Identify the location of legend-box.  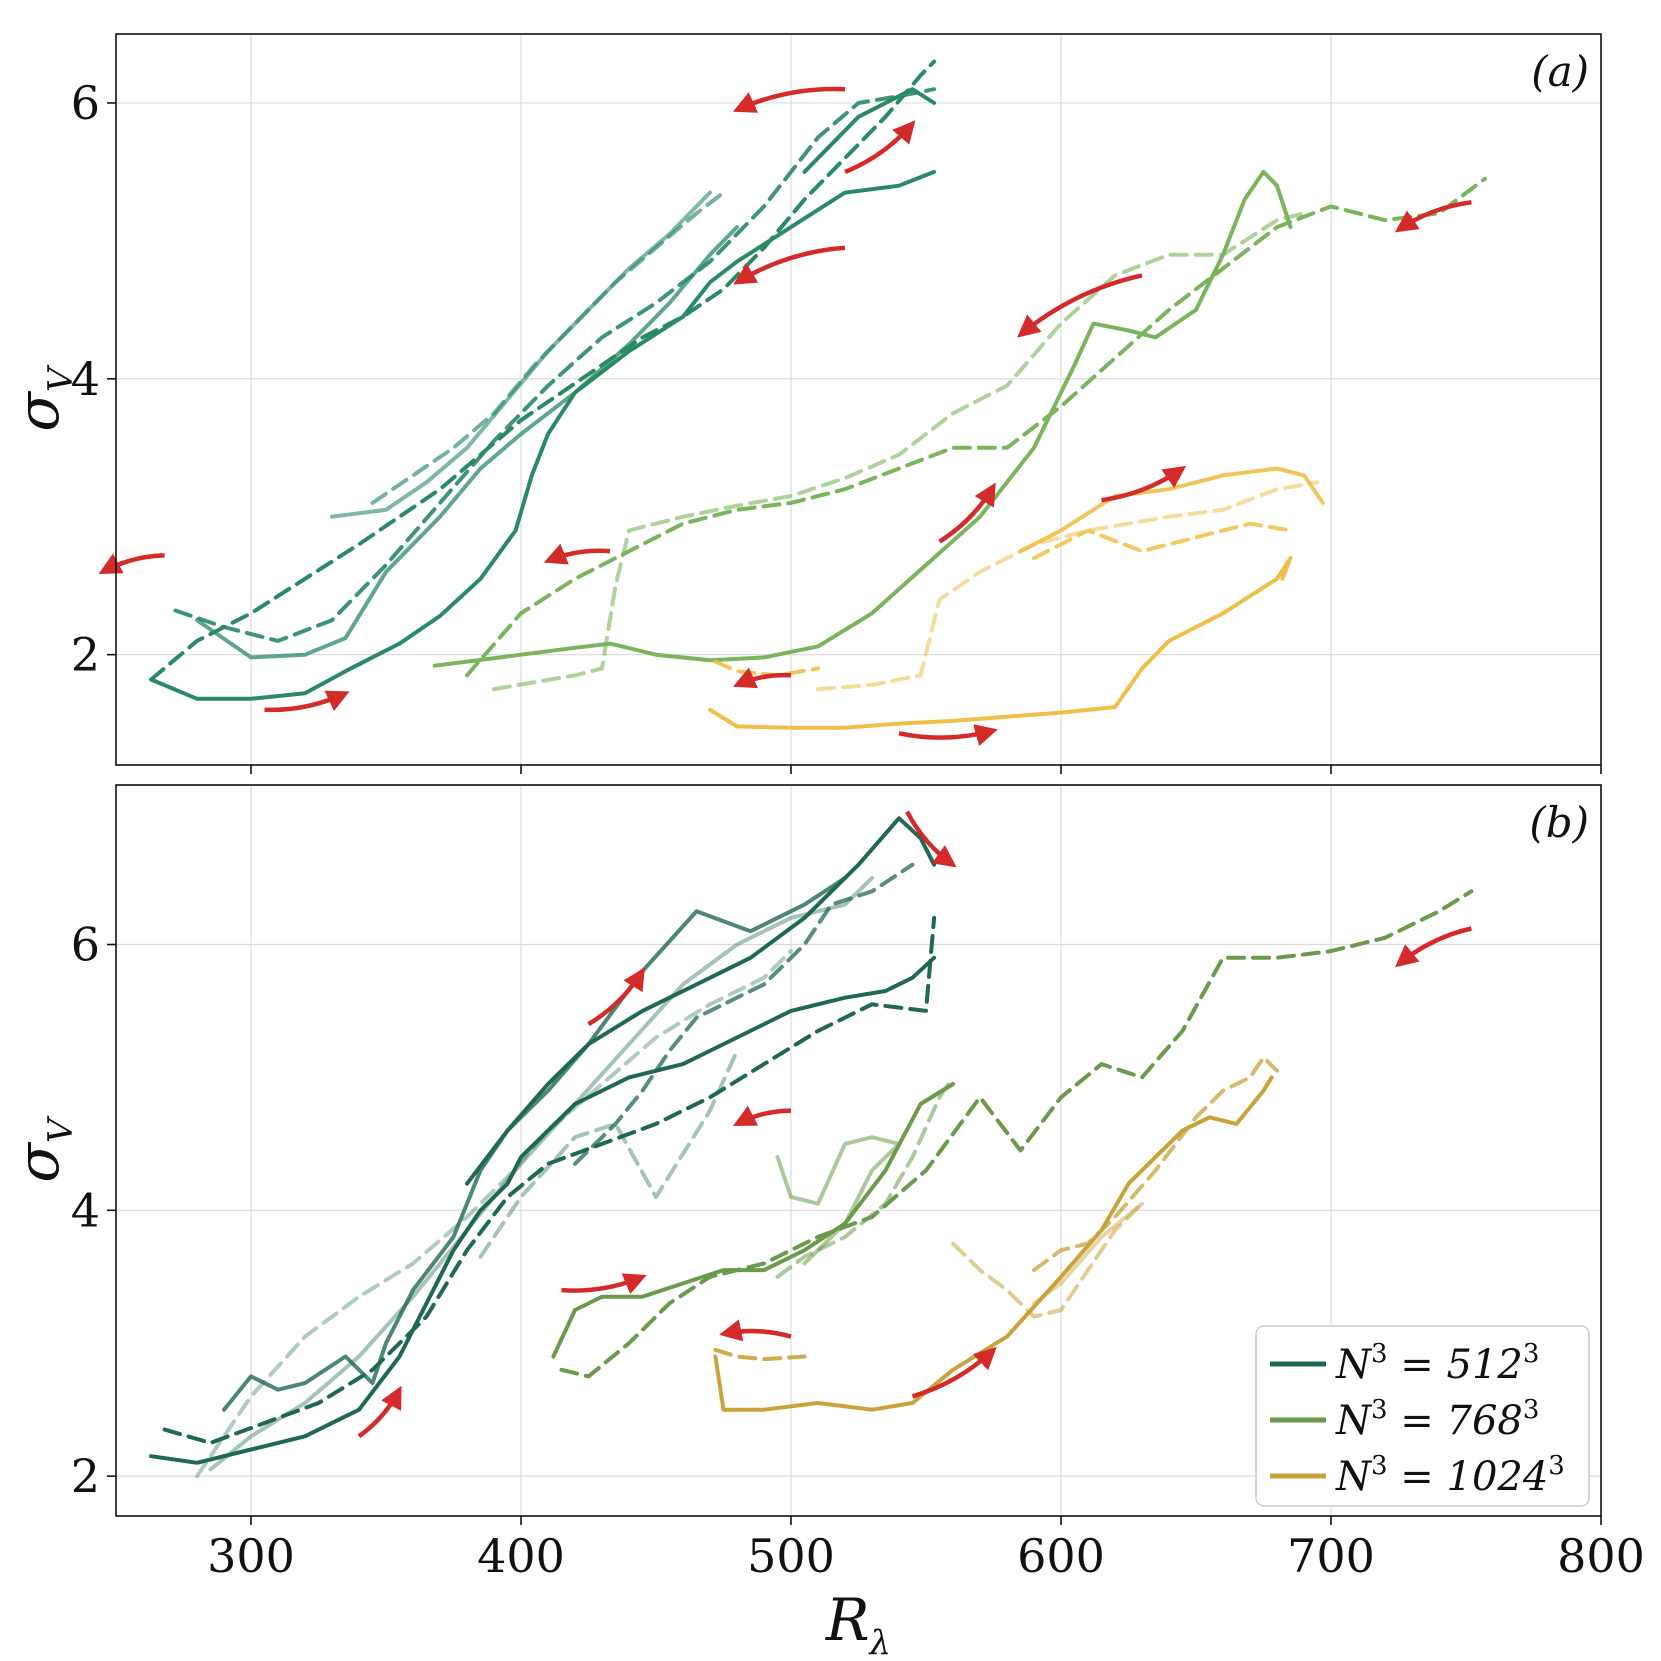
(1422, 1416).